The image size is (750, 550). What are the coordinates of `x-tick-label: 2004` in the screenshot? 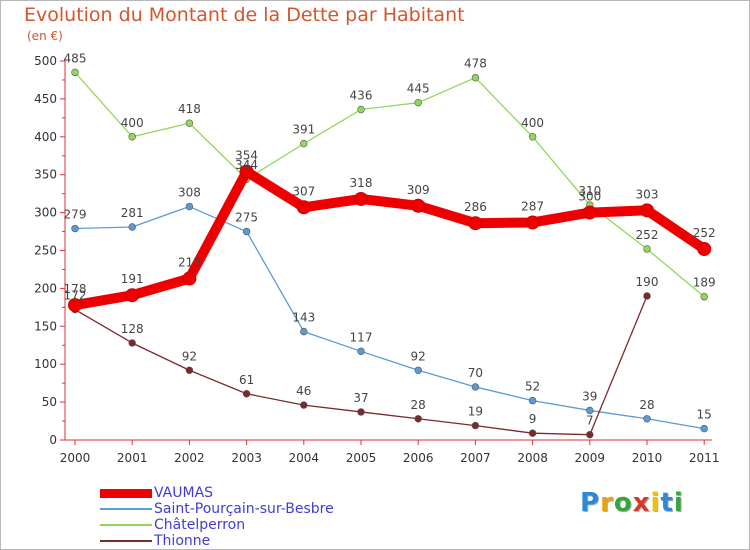 It's located at (304, 458).